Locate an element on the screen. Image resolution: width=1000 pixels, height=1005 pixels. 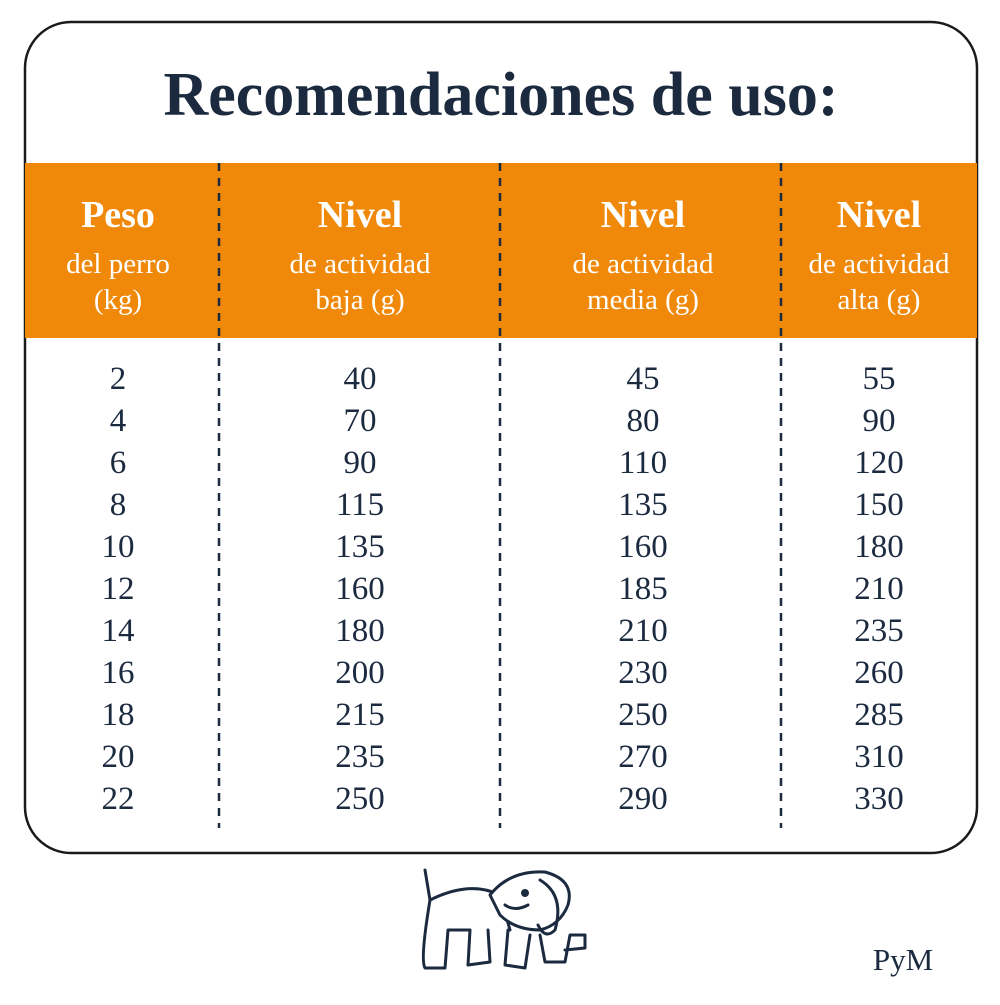
table-cell: 40 is located at coordinates (360, 379).